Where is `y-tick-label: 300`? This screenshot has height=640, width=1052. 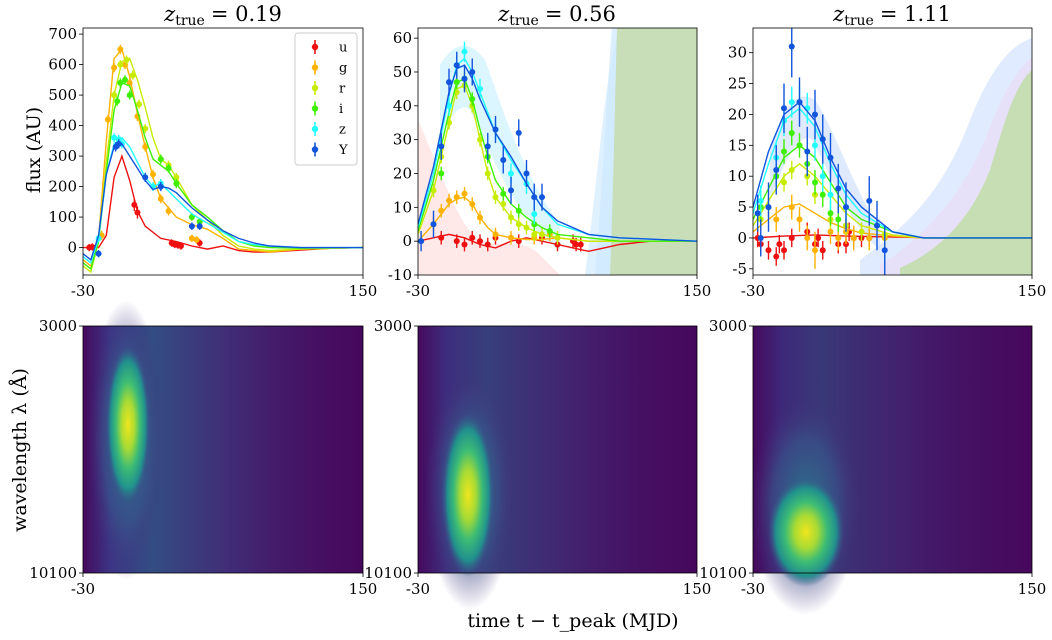 y-tick-label: 300 is located at coordinates (62, 156).